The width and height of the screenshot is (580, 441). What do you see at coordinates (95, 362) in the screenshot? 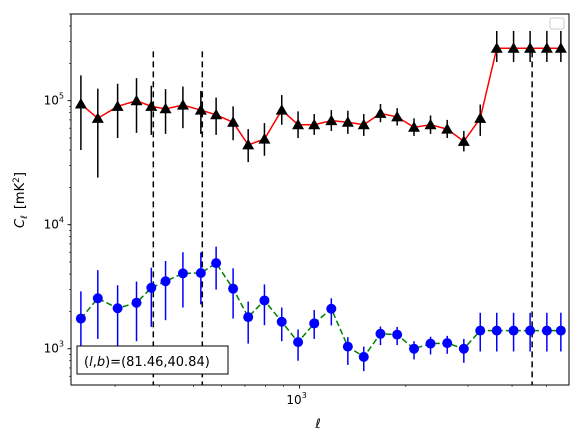
I see `annotation-comma: ,` at bounding box center [95, 362].